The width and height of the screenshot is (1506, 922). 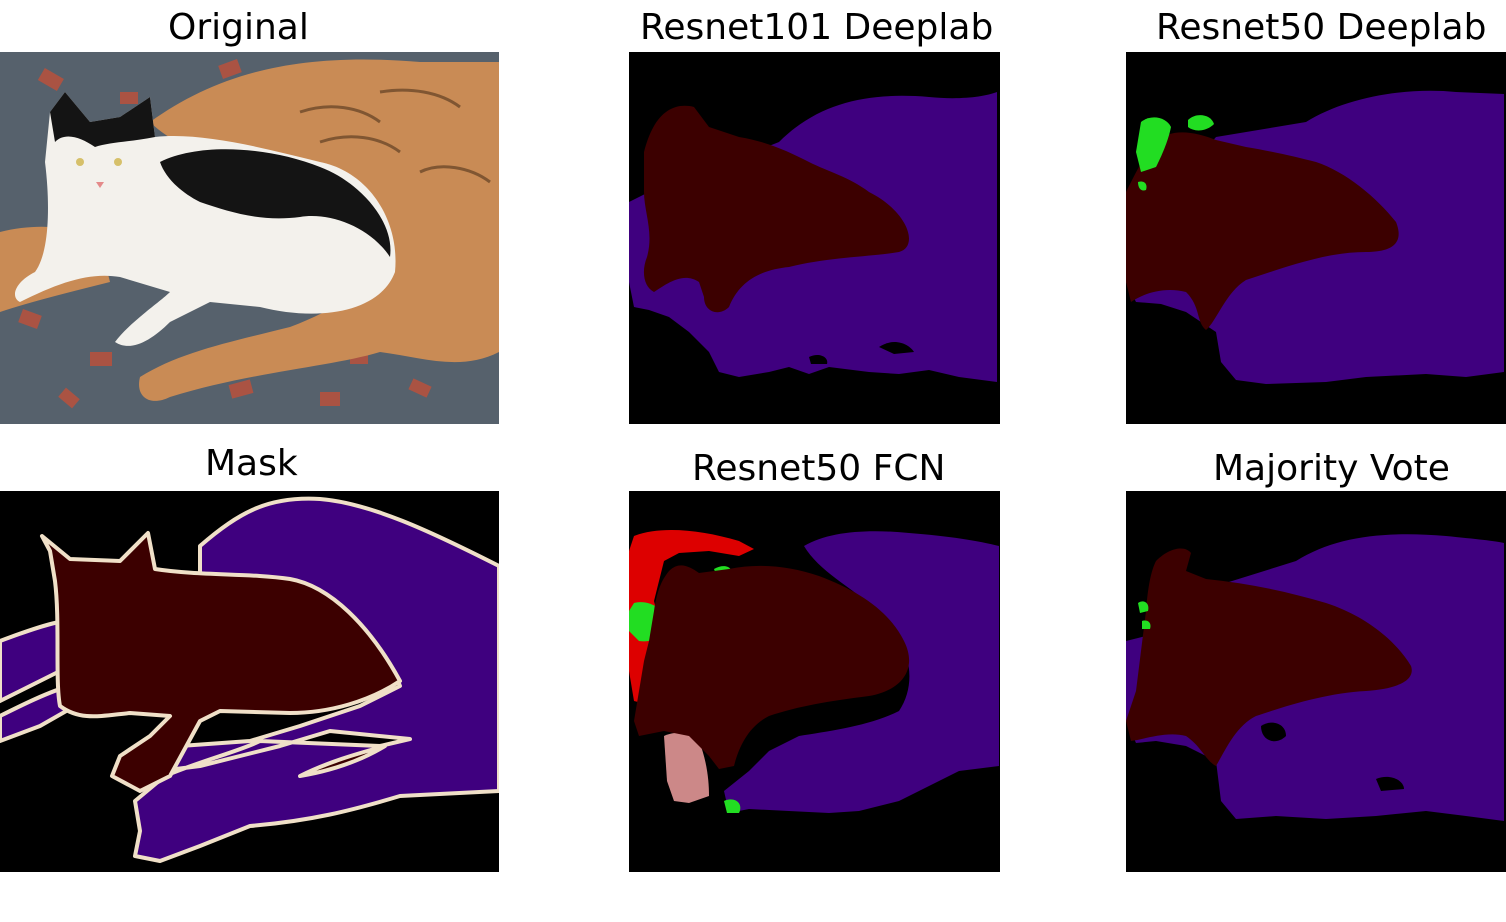 What do you see at coordinates (251, 463) in the screenshot?
I see `title-mask: Mask` at bounding box center [251, 463].